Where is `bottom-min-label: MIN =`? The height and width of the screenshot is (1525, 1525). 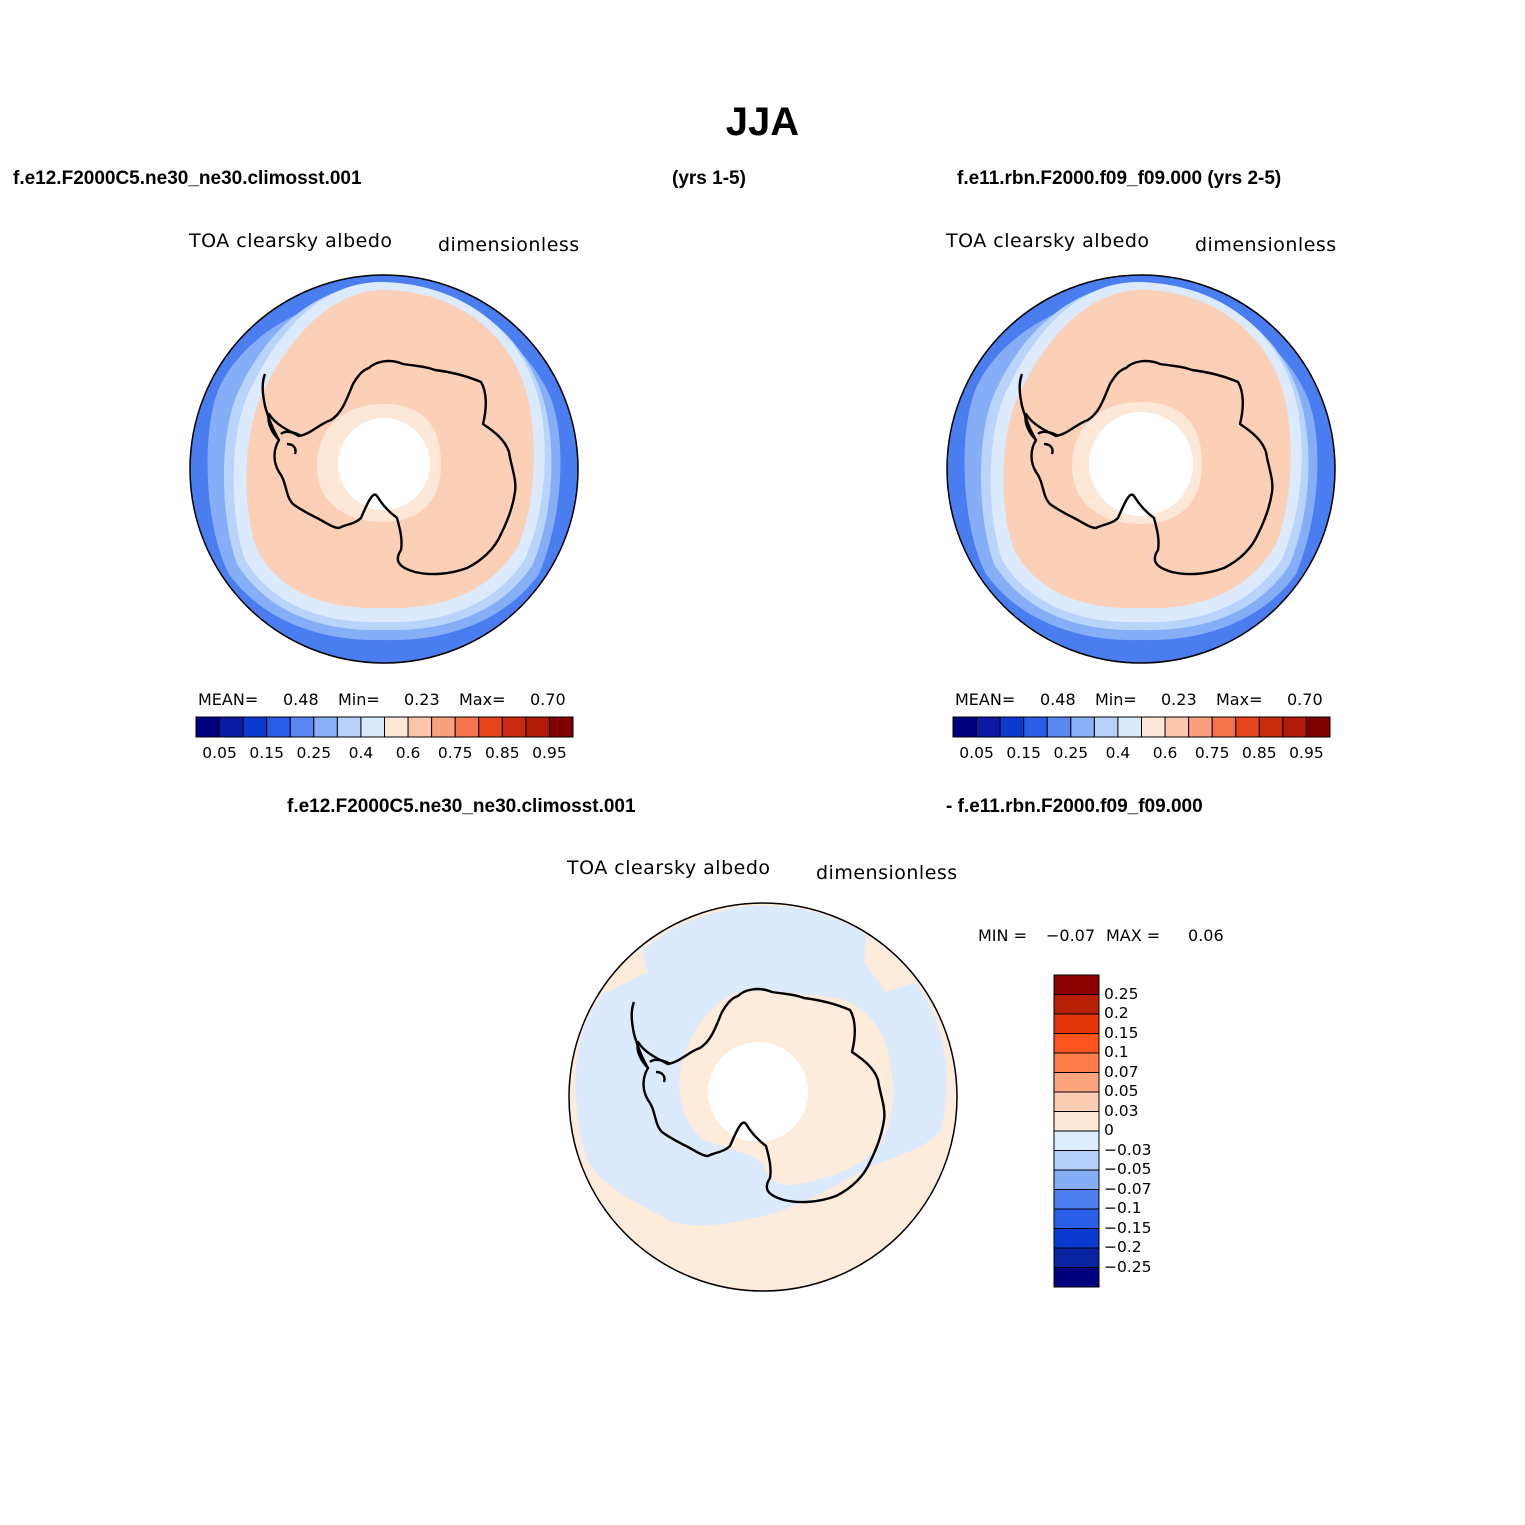
bottom-min-label: MIN = is located at coordinates (1002, 935).